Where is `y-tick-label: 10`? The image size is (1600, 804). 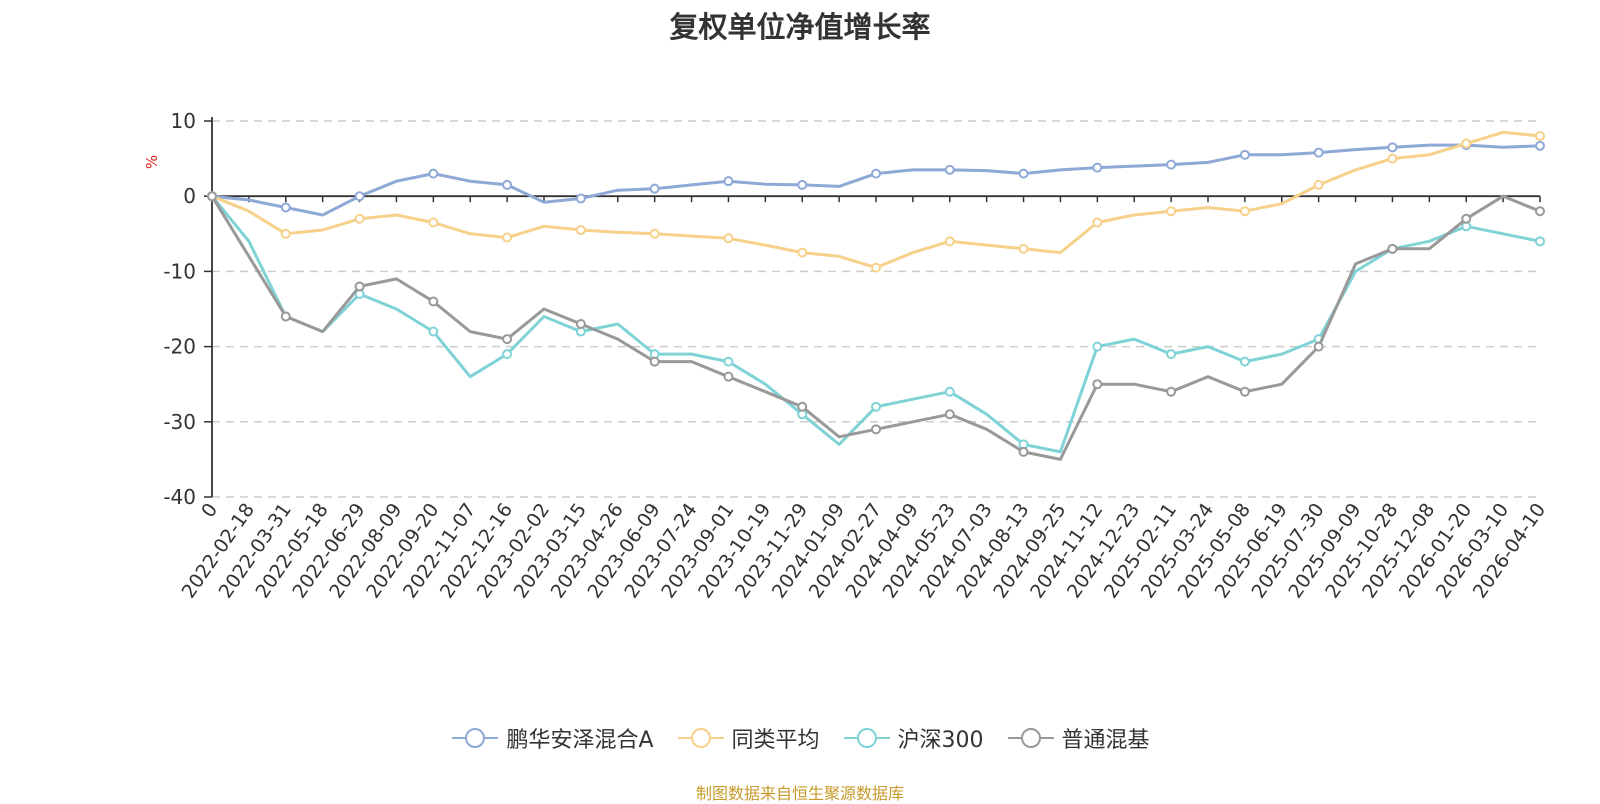 y-tick-label: 10 is located at coordinates (183, 121).